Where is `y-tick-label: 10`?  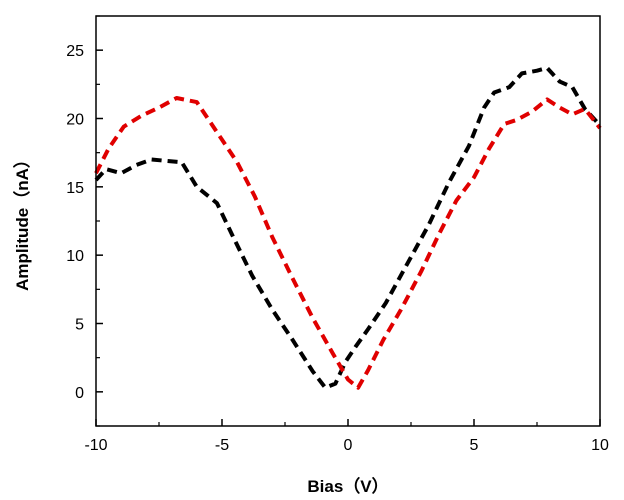 y-tick-label: 10 is located at coordinates (75, 256).